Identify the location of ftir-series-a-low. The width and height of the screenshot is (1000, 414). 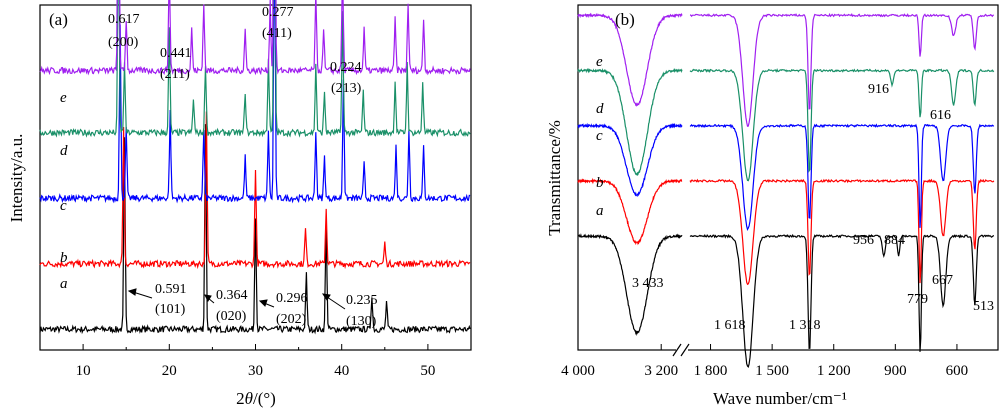
(842, 300).